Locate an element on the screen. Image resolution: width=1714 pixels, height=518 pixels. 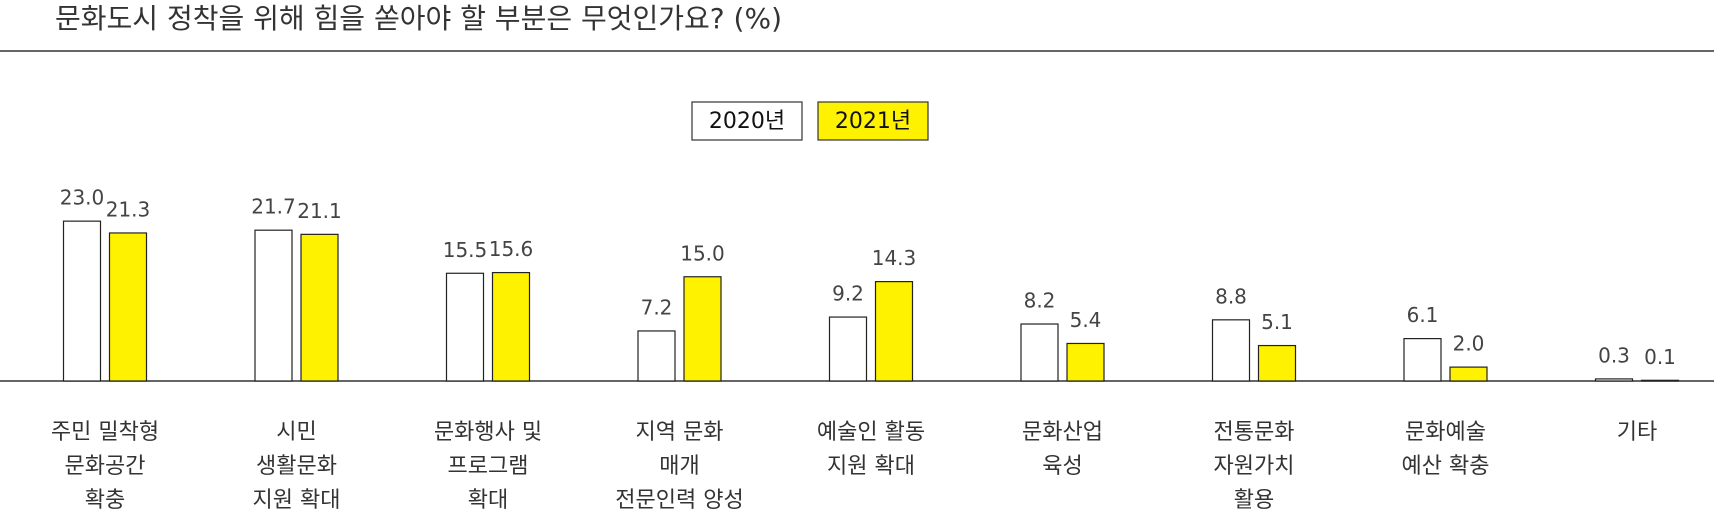
value-label: 8.2 is located at coordinates (1040, 301).